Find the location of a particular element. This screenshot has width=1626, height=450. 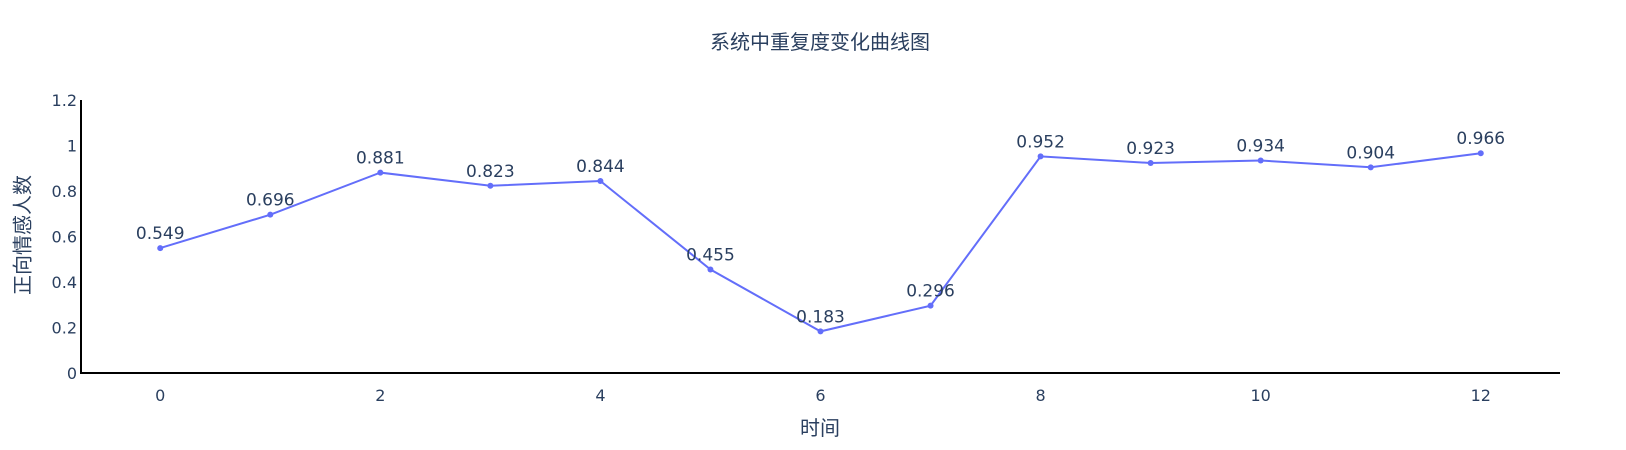

x-tick-label: 6 is located at coordinates (820, 395).